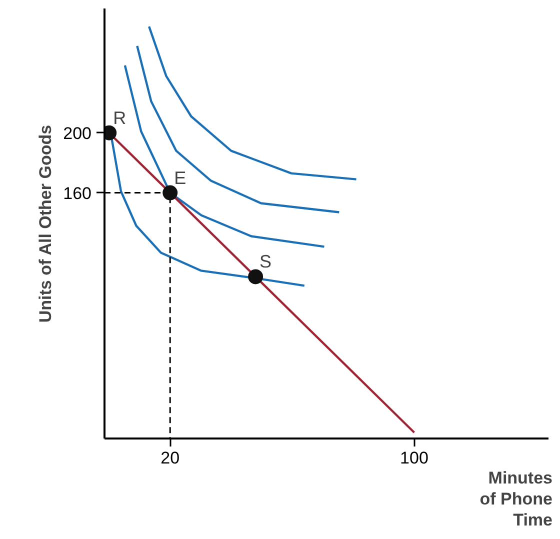  What do you see at coordinates (77, 133) in the screenshot?
I see `y-tick-label: 200` at bounding box center [77, 133].